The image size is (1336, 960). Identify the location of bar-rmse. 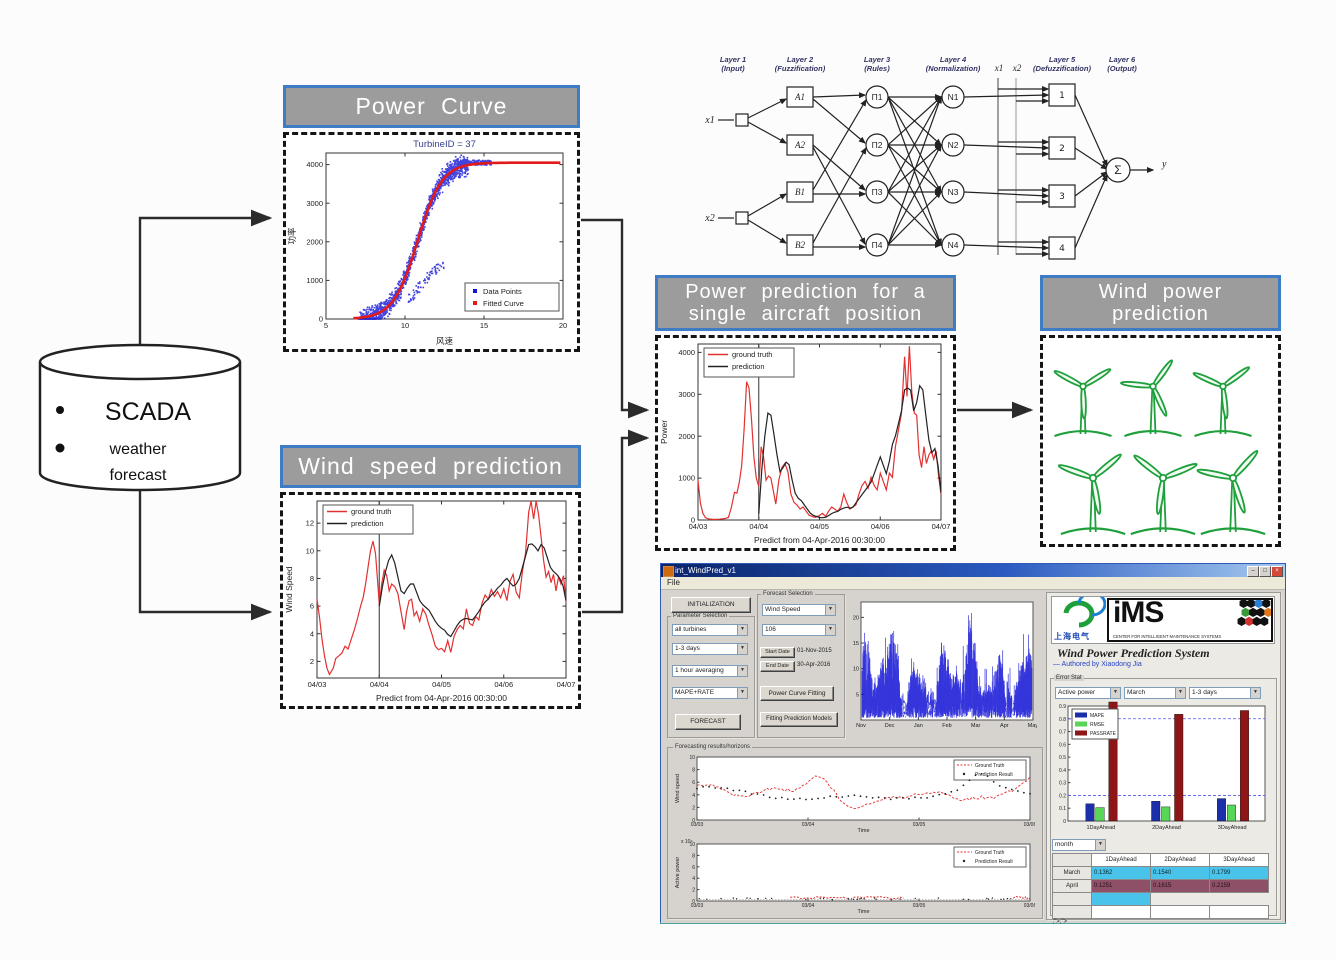
(1166, 814).